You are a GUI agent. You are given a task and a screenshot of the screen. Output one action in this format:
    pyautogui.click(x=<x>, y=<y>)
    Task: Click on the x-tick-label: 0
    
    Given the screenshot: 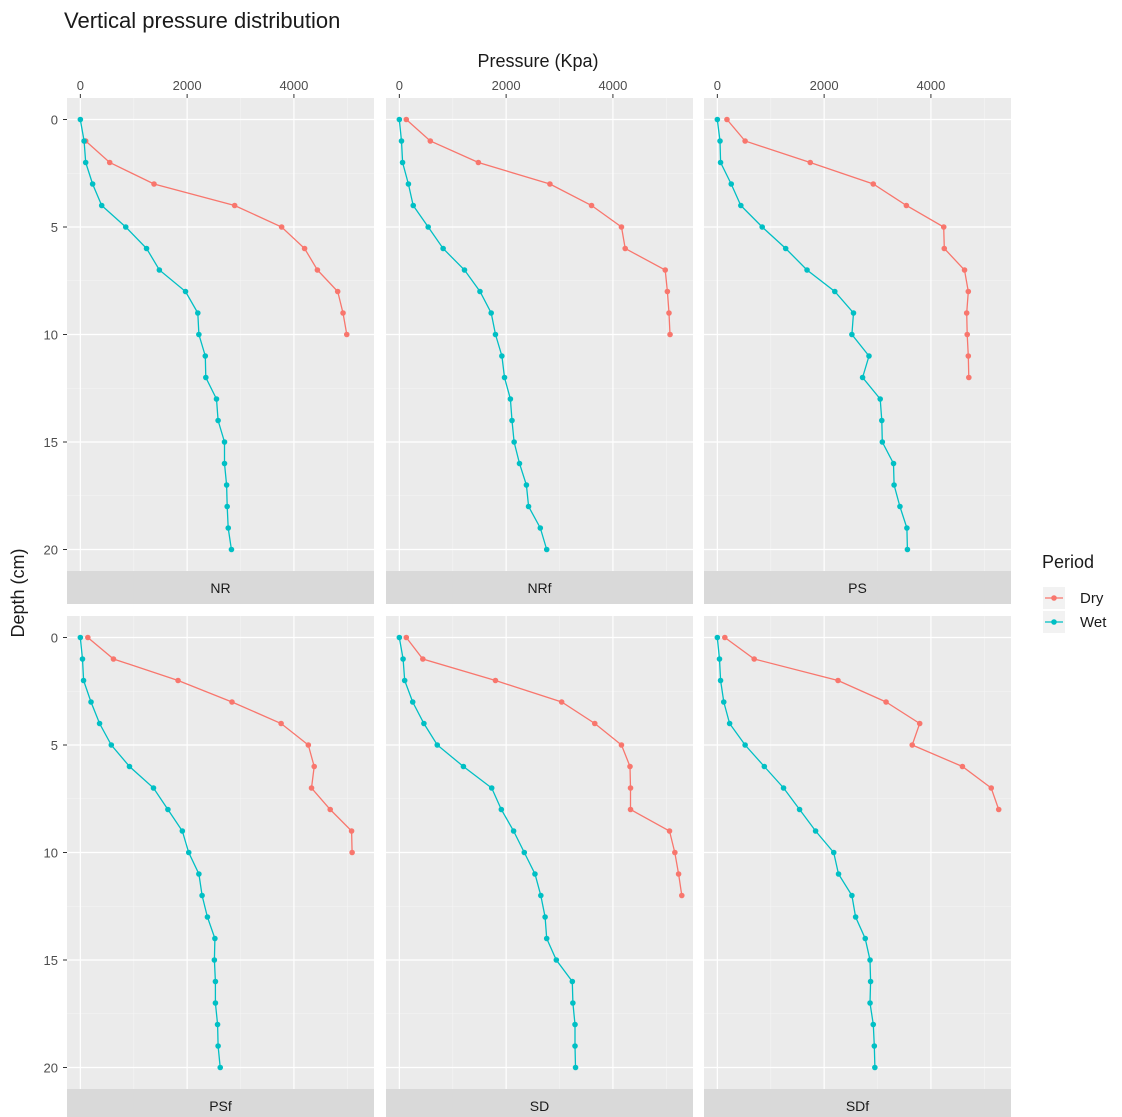 What is the action you would take?
    pyautogui.click(x=399, y=85)
    